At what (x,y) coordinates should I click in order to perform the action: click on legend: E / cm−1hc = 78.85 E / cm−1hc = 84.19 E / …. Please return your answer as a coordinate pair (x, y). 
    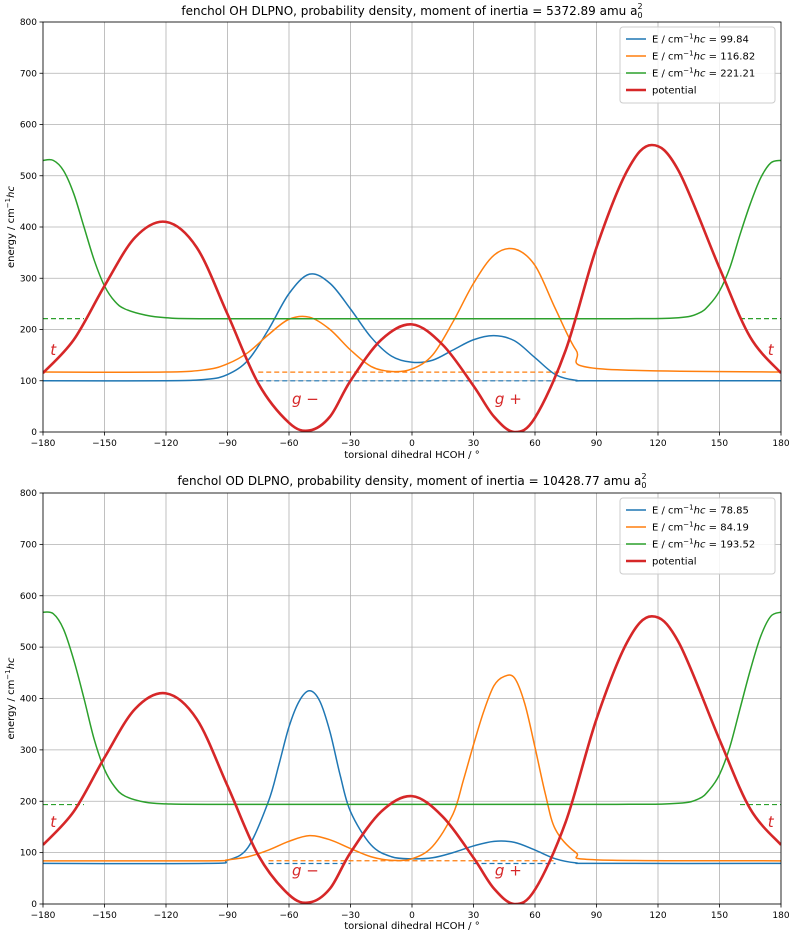
    Looking at the image, I should click on (697, 536).